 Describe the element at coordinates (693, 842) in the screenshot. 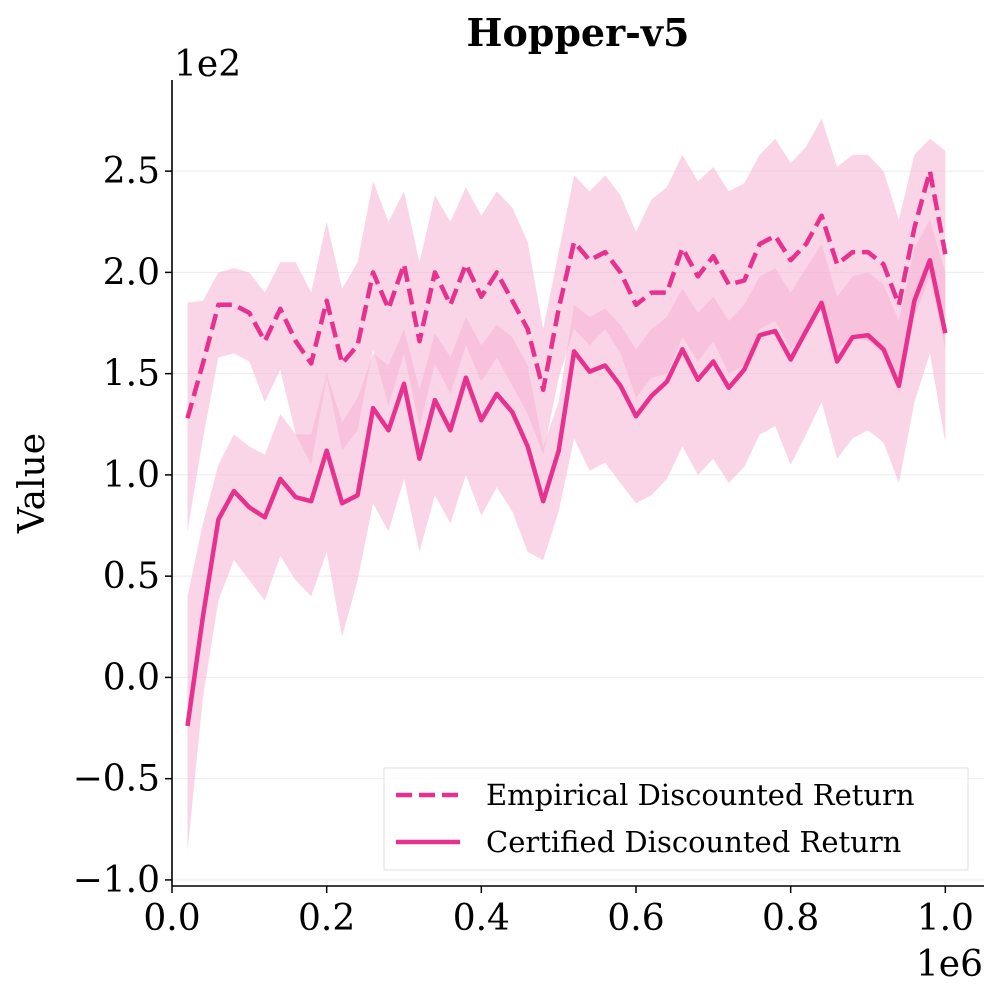

I see `legend-label-certified: Certified Discounted Return` at that location.